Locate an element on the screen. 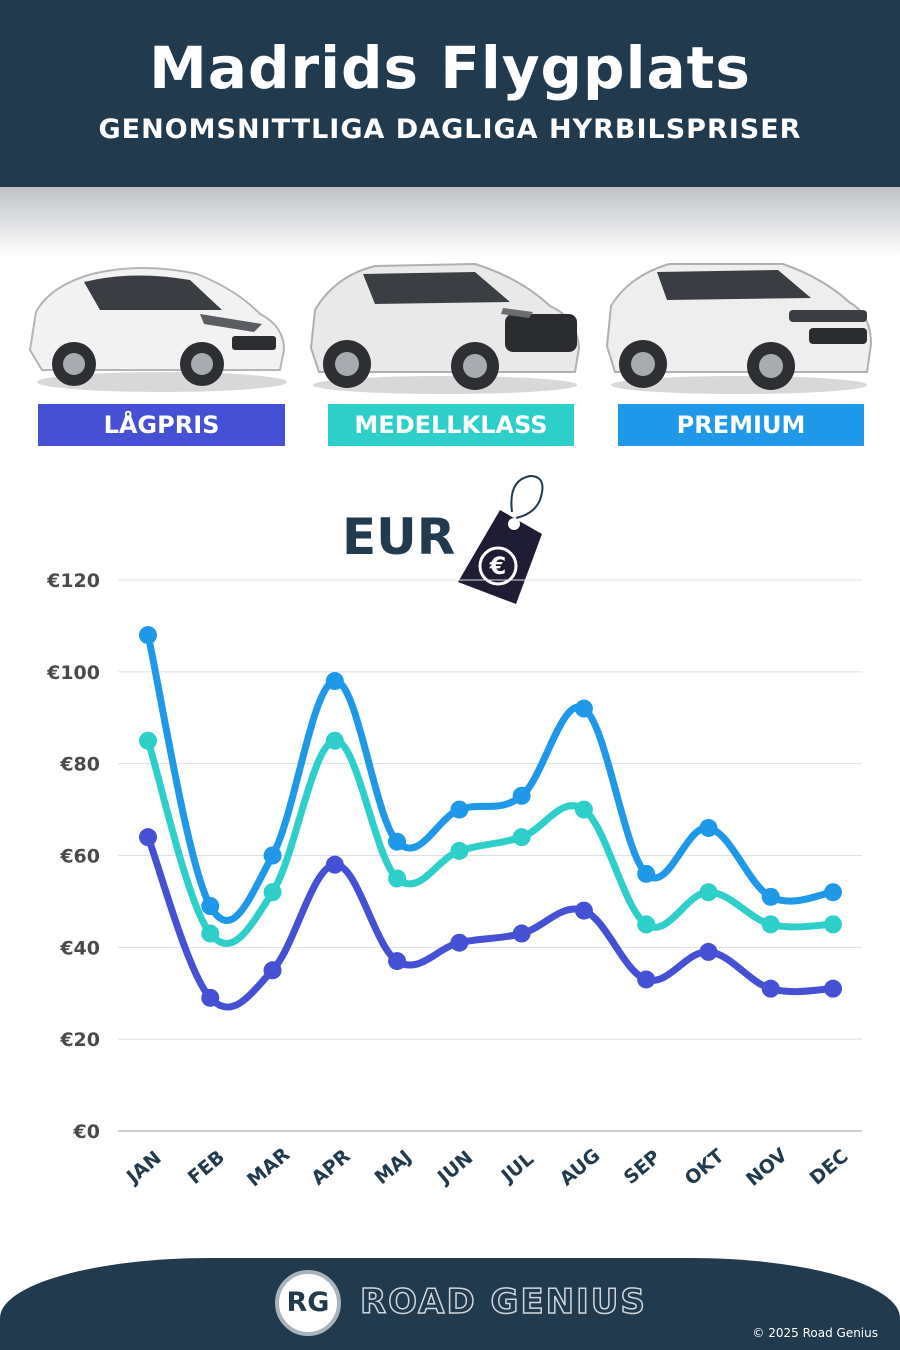 The width and height of the screenshot is (900, 1350). y-tick-label: €80 is located at coordinates (79, 765).